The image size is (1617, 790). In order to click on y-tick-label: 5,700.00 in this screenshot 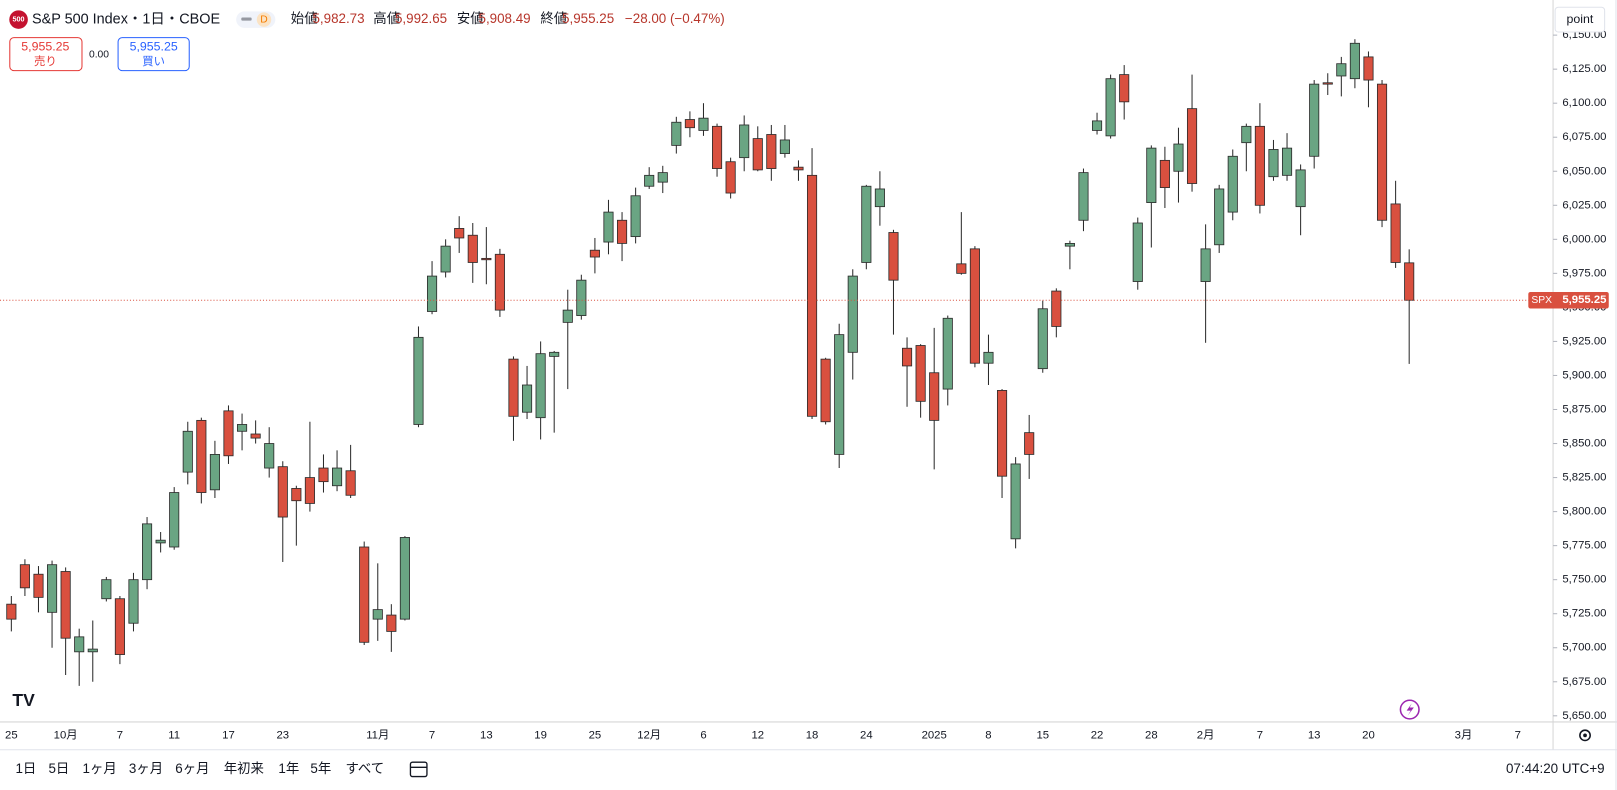, I will do `click(1584, 648)`.